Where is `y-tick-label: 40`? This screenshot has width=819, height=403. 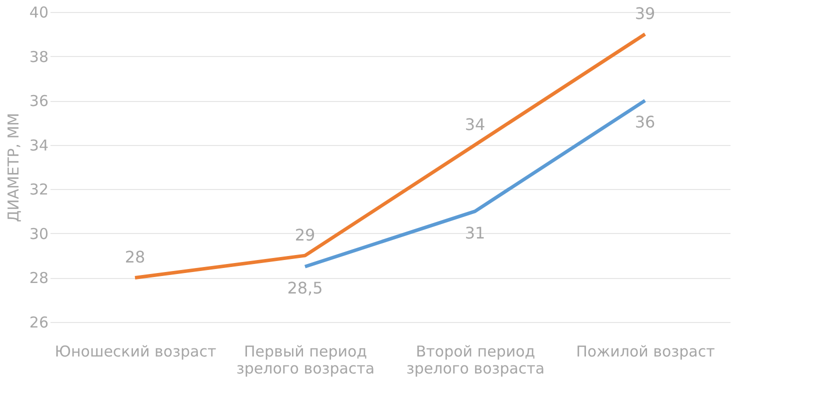
y-tick-label: 40 is located at coordinates (38, 13).